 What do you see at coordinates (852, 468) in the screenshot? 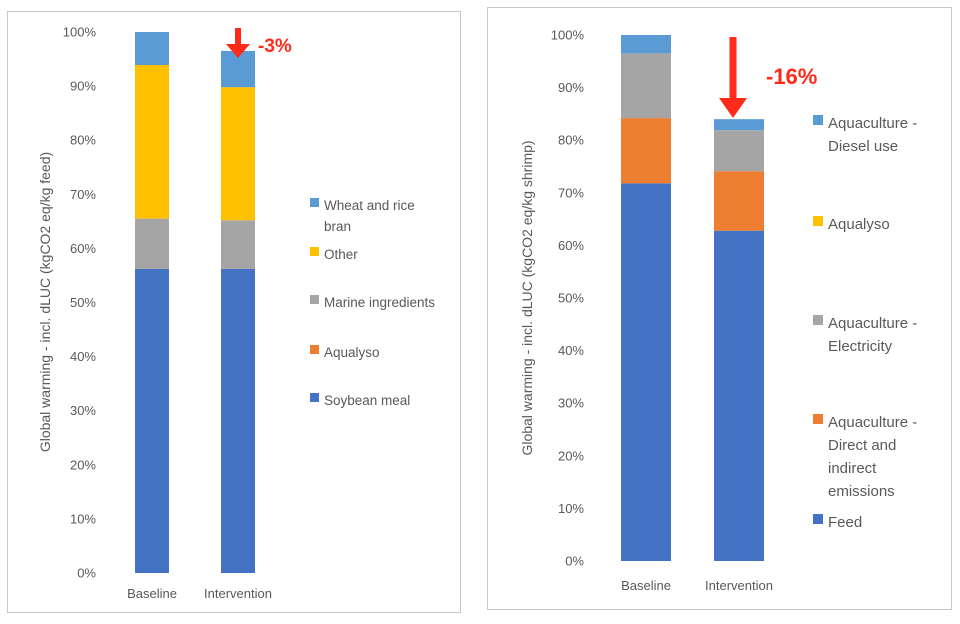
I see `legend-label: indirect` at bounding box center [852, 468].